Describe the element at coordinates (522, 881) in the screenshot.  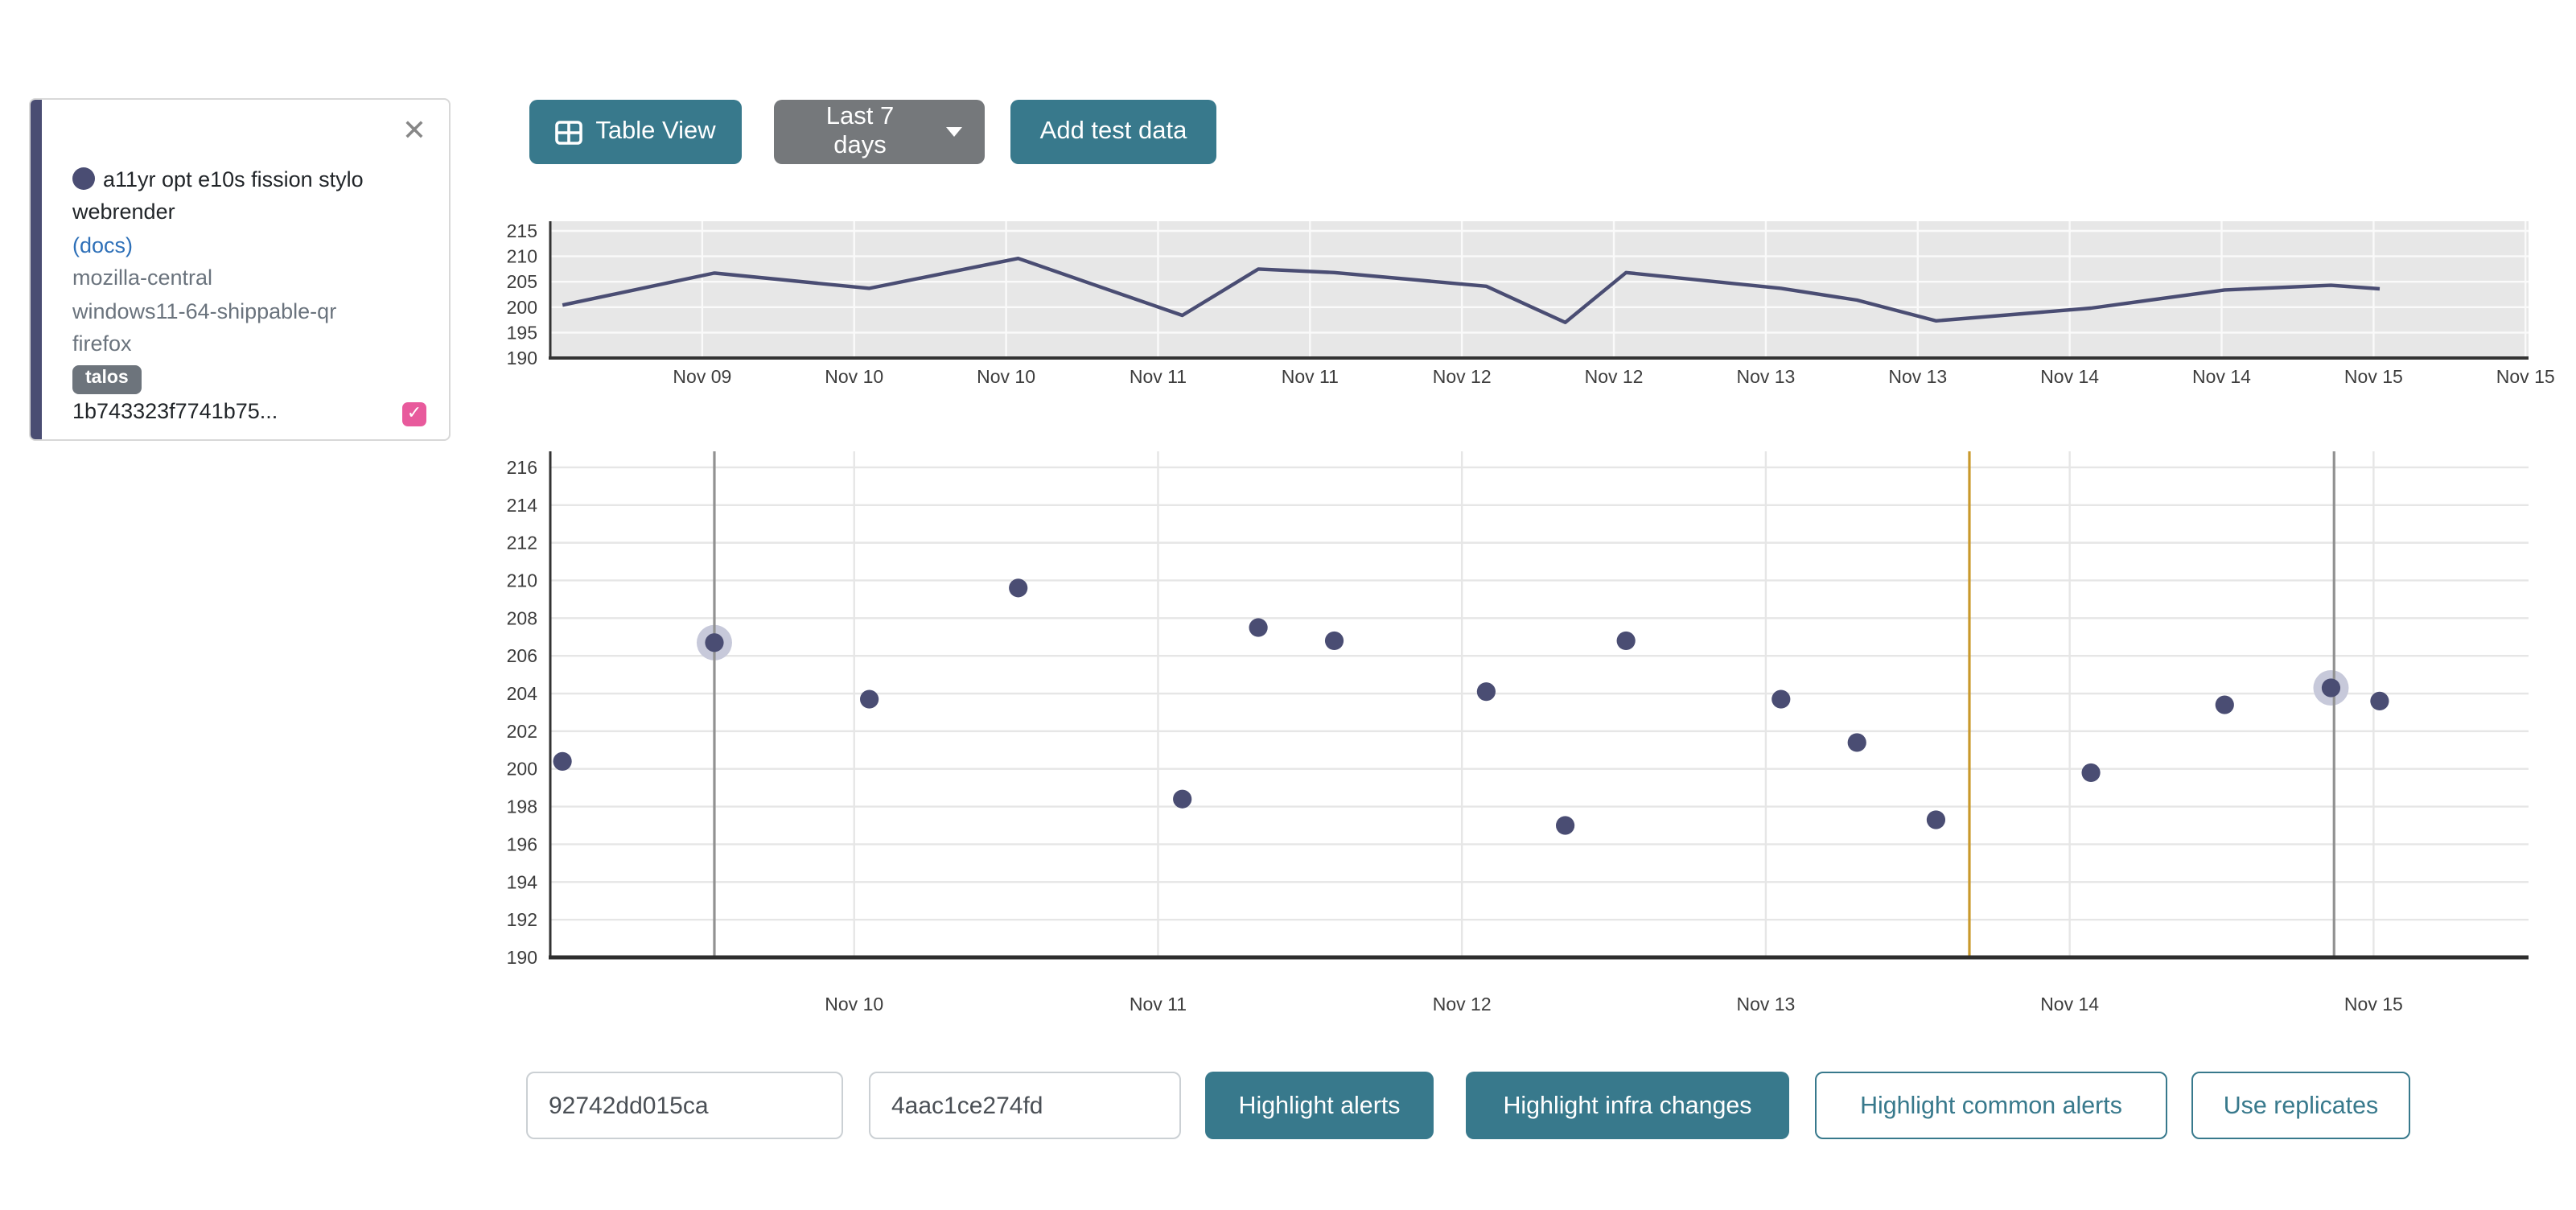
I see `y-tick-label: 194` at that location.